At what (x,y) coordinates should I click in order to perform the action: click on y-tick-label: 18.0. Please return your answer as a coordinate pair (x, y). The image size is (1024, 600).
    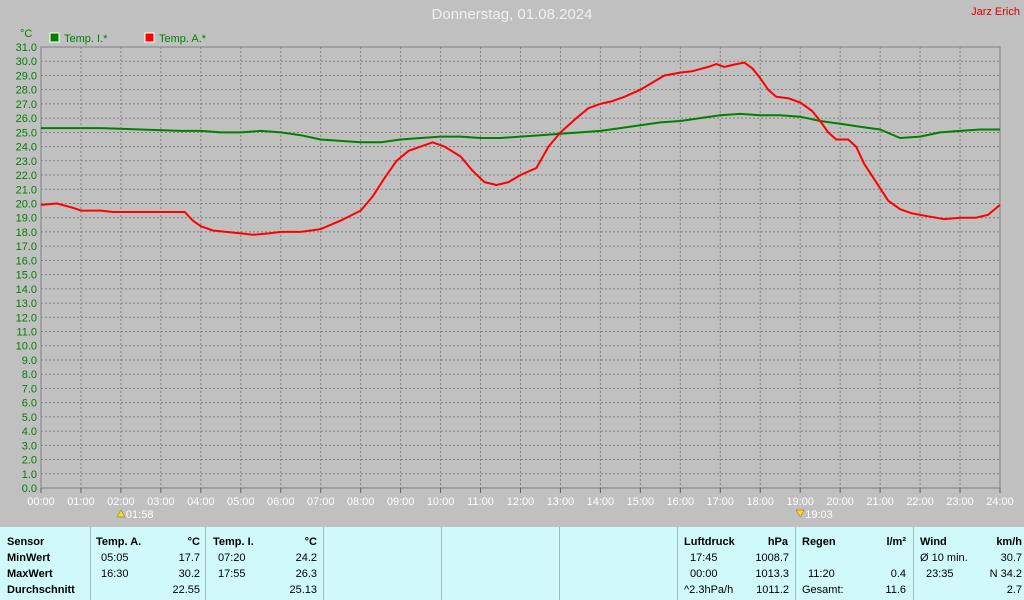
    Looking at the image, I should click on (26, 233).